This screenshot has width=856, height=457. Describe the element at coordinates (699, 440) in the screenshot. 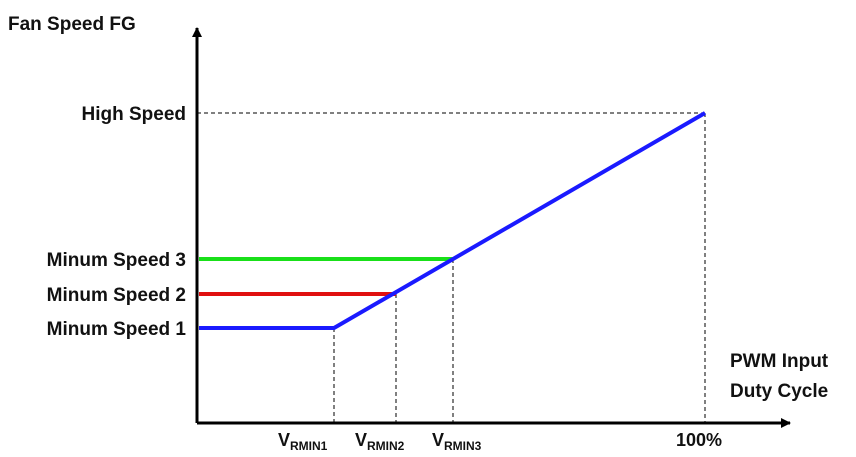

I see `x-tick-full: 100%` at that location.